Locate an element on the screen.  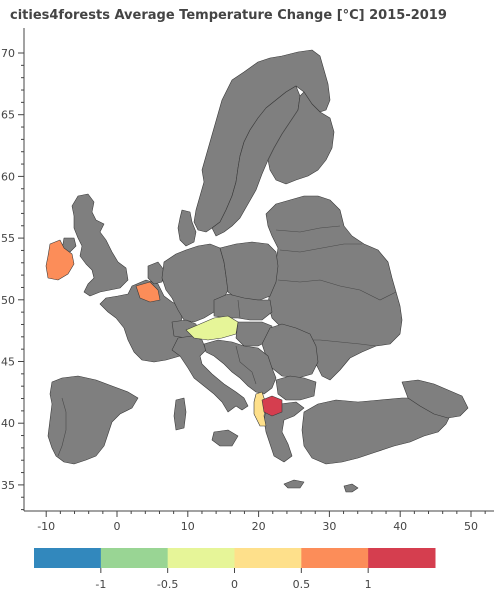
region-ireland is located at coordinates (60, 260).